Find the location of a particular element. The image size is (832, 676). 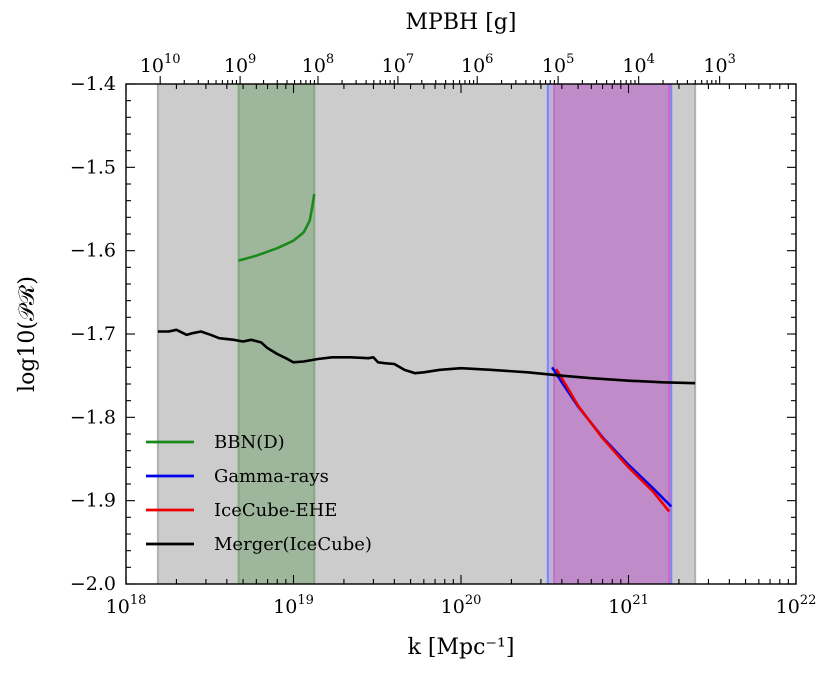

top-tick-label: 10⁴ is located at coordinates (638, 64).